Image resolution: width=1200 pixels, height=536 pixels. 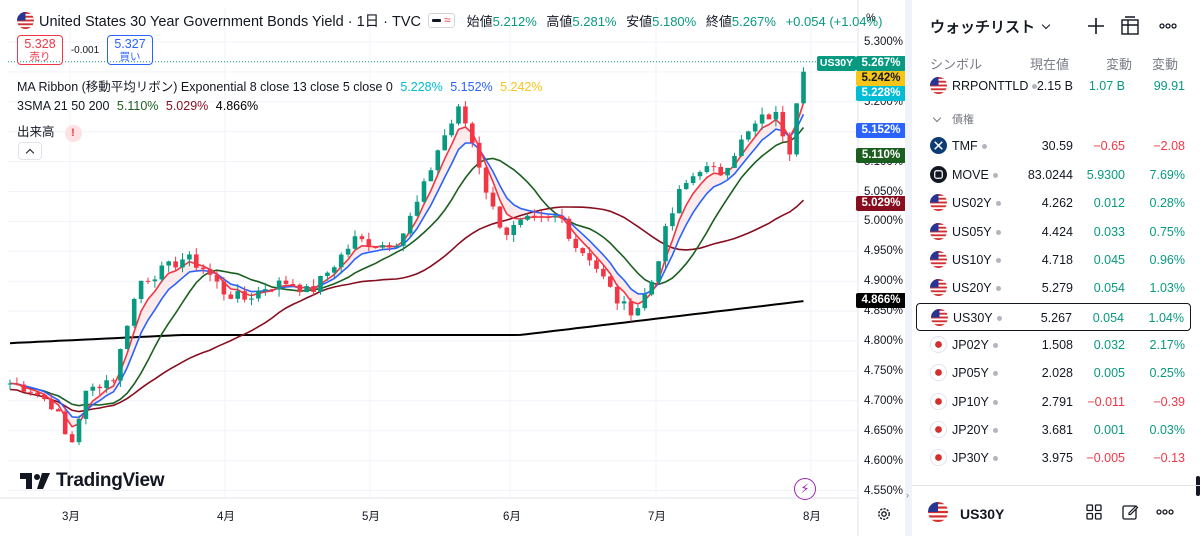 I want to click on add-symbol-icon, so click(x=1096, y=26).